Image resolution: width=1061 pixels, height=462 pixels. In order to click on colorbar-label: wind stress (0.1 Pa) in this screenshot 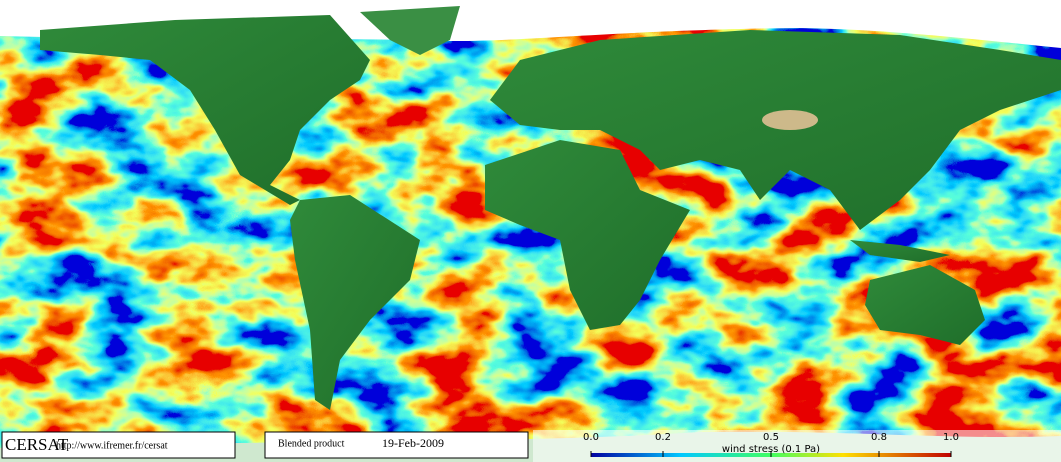, I will do `click(771, 449)`.